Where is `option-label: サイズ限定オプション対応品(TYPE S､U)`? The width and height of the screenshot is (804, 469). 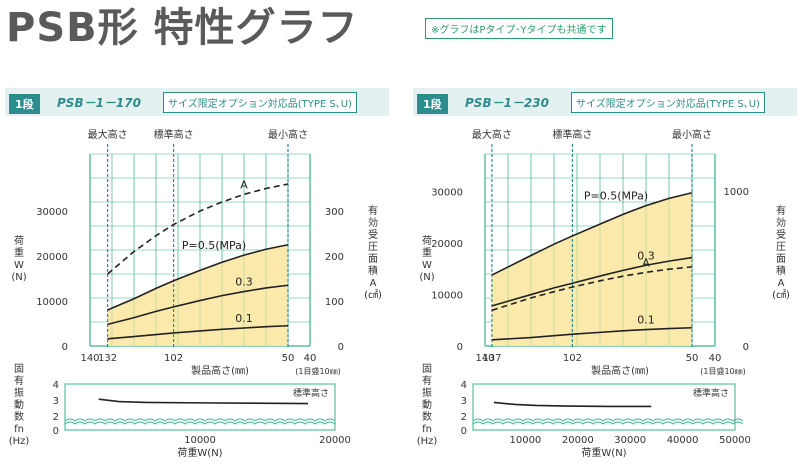 option-label: サイズ限定オプション対応品(TYPE S､U) is located at coordinates (668, 102).